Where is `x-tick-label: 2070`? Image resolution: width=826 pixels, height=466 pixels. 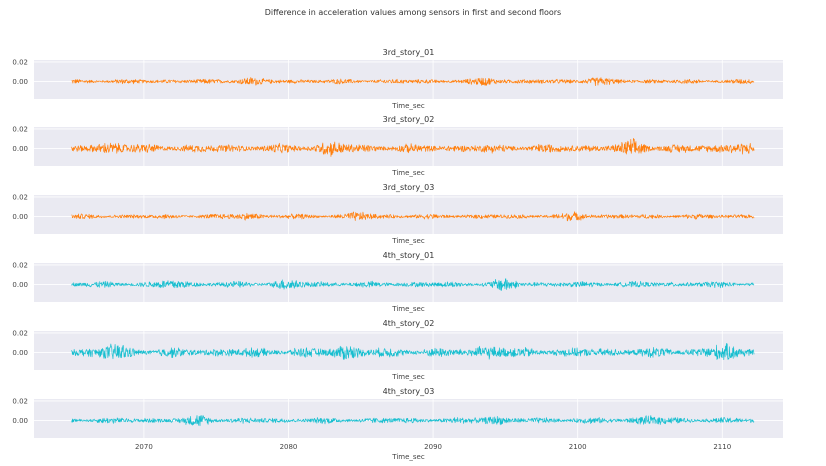
x-tick-label: 2070 is located at coordinates (144, 447).